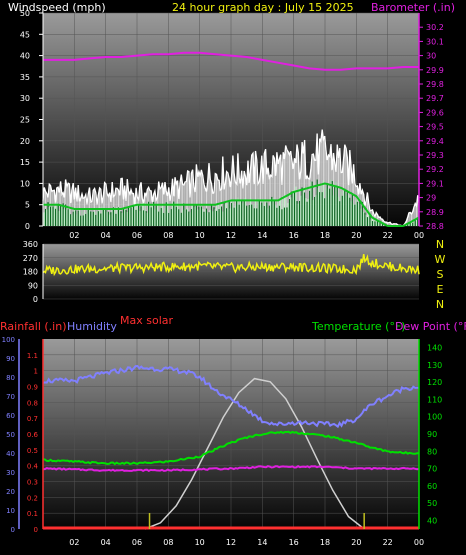 This screenshot has width=466, height=555. What do you see at coordinates (32, 451) in the screenshot?
I see `rainfall-y-tick-label: 0.5` at bounding box center [32, 451].